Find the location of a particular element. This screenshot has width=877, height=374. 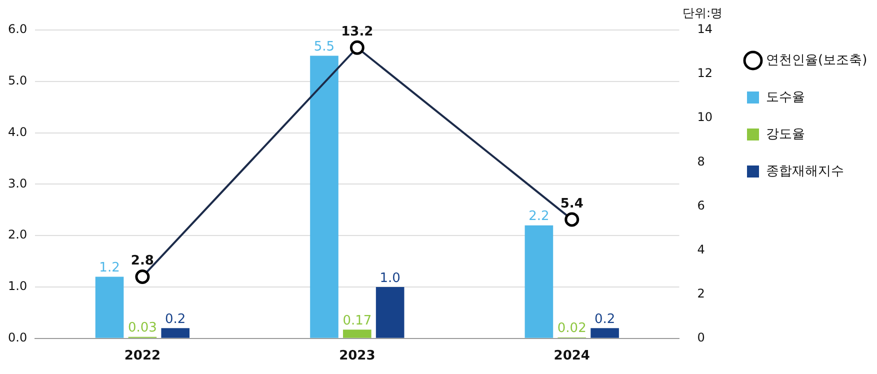

y2-tick-label: 14 is located at coordinates (705, 29).